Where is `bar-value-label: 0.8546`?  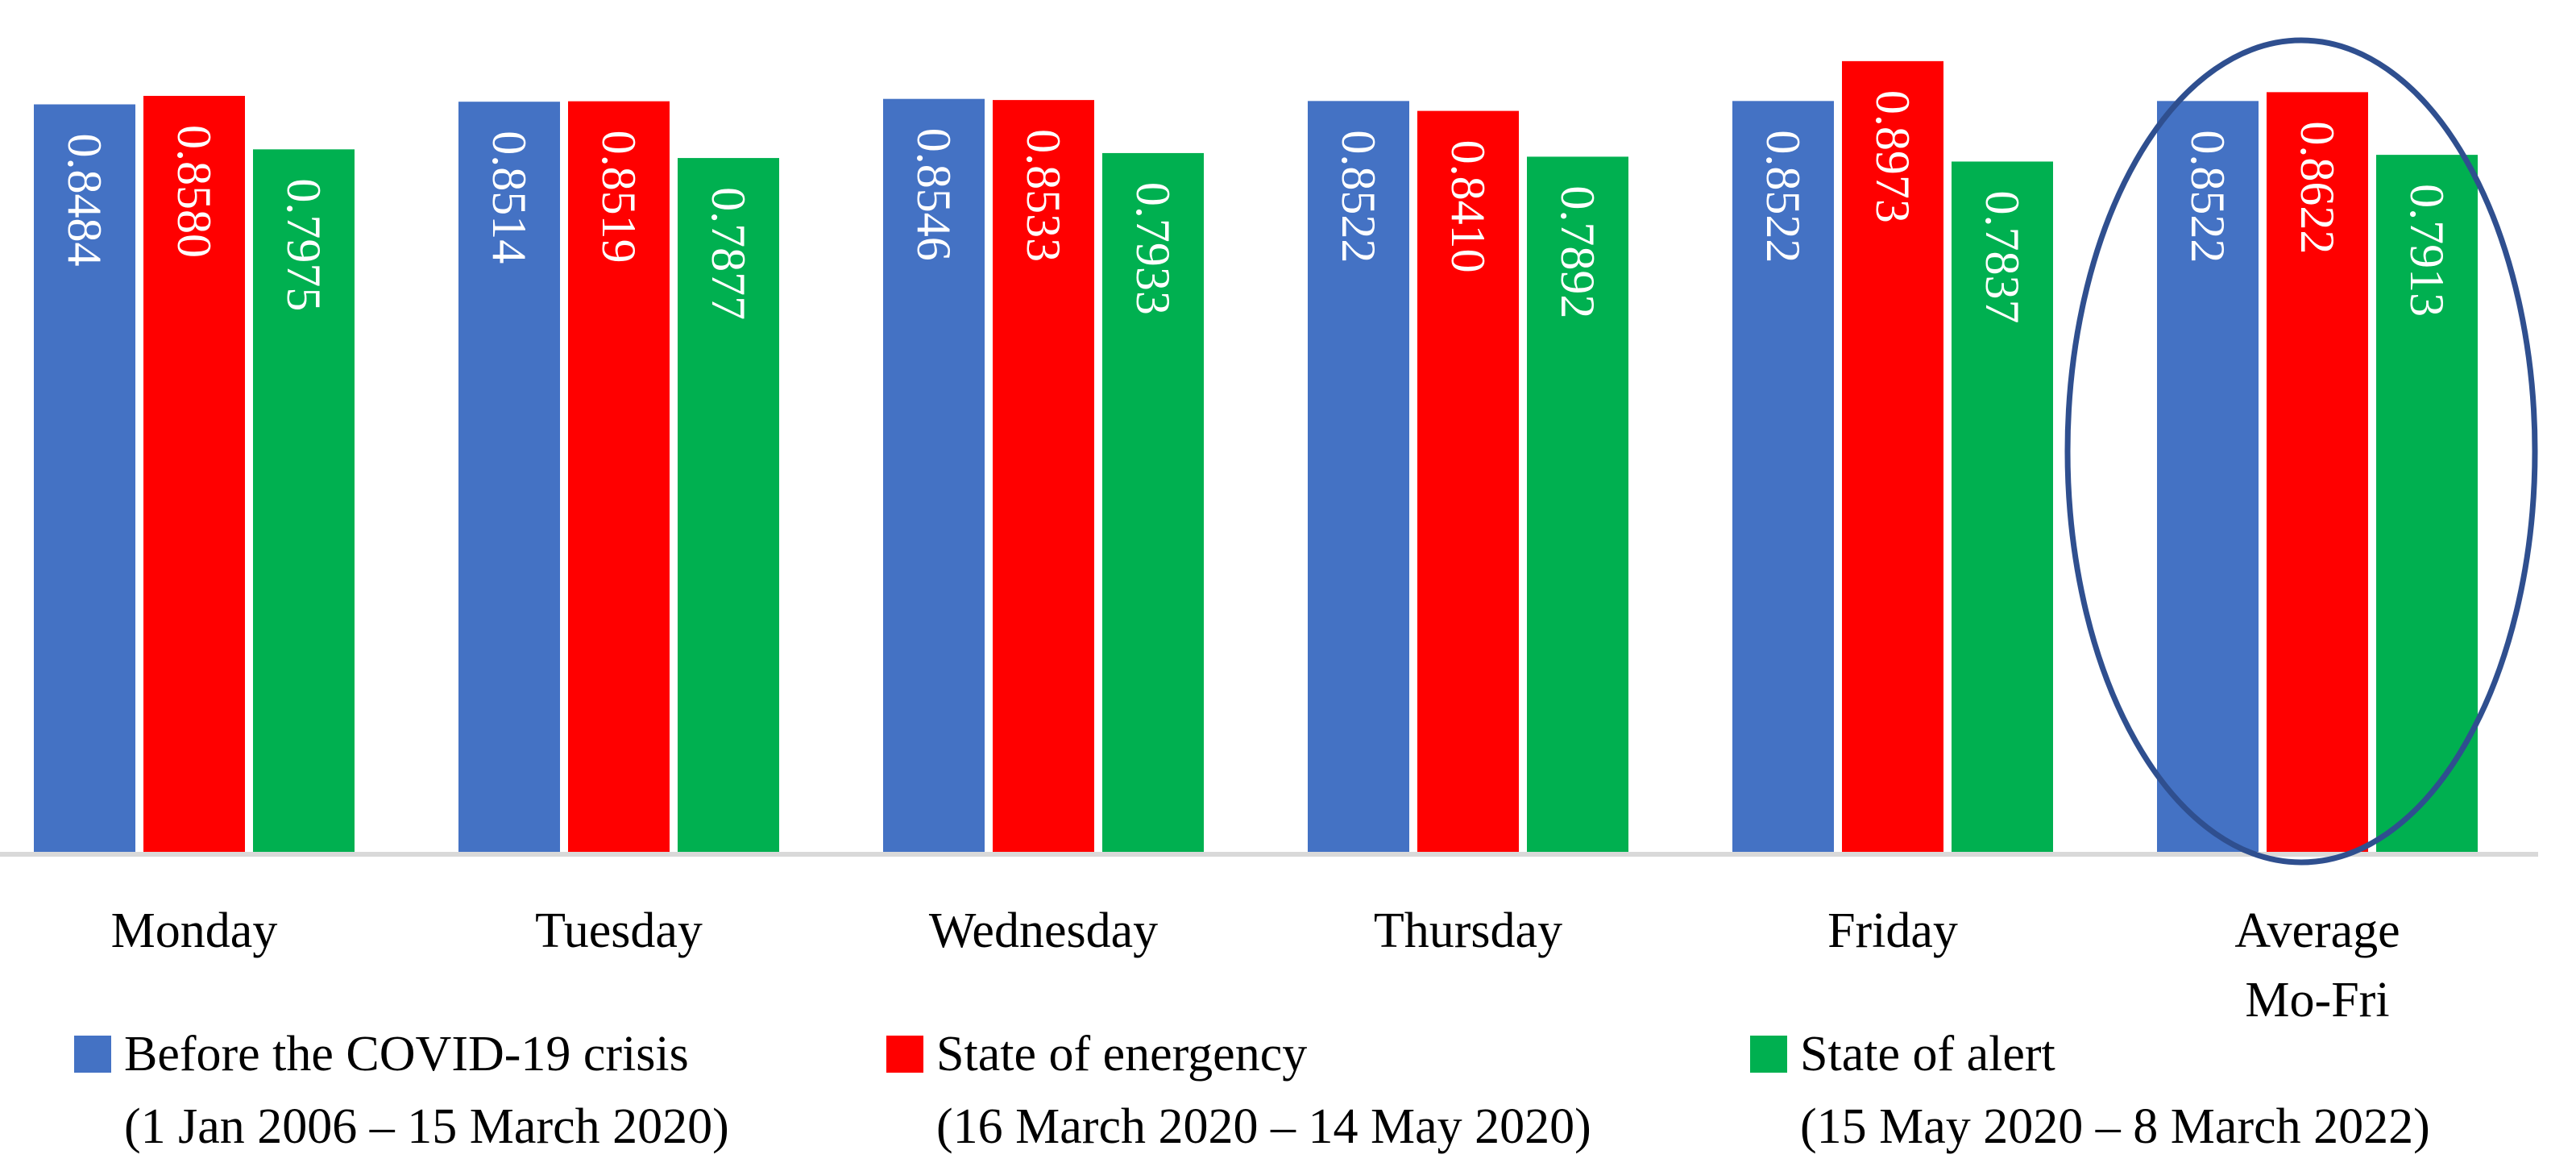
bar-value-label: 0.8546 is located at coordinates (934, 195).